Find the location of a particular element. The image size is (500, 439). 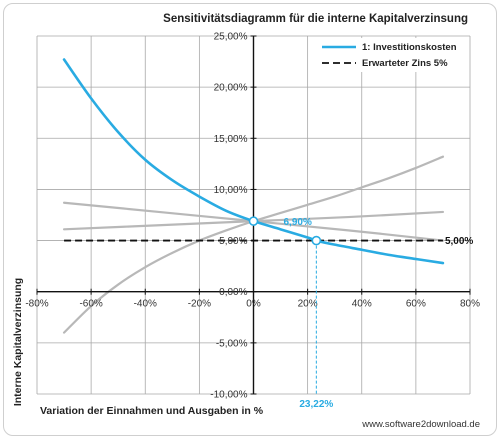

x-tick-label: 20% is located at coordinates (308, 304).